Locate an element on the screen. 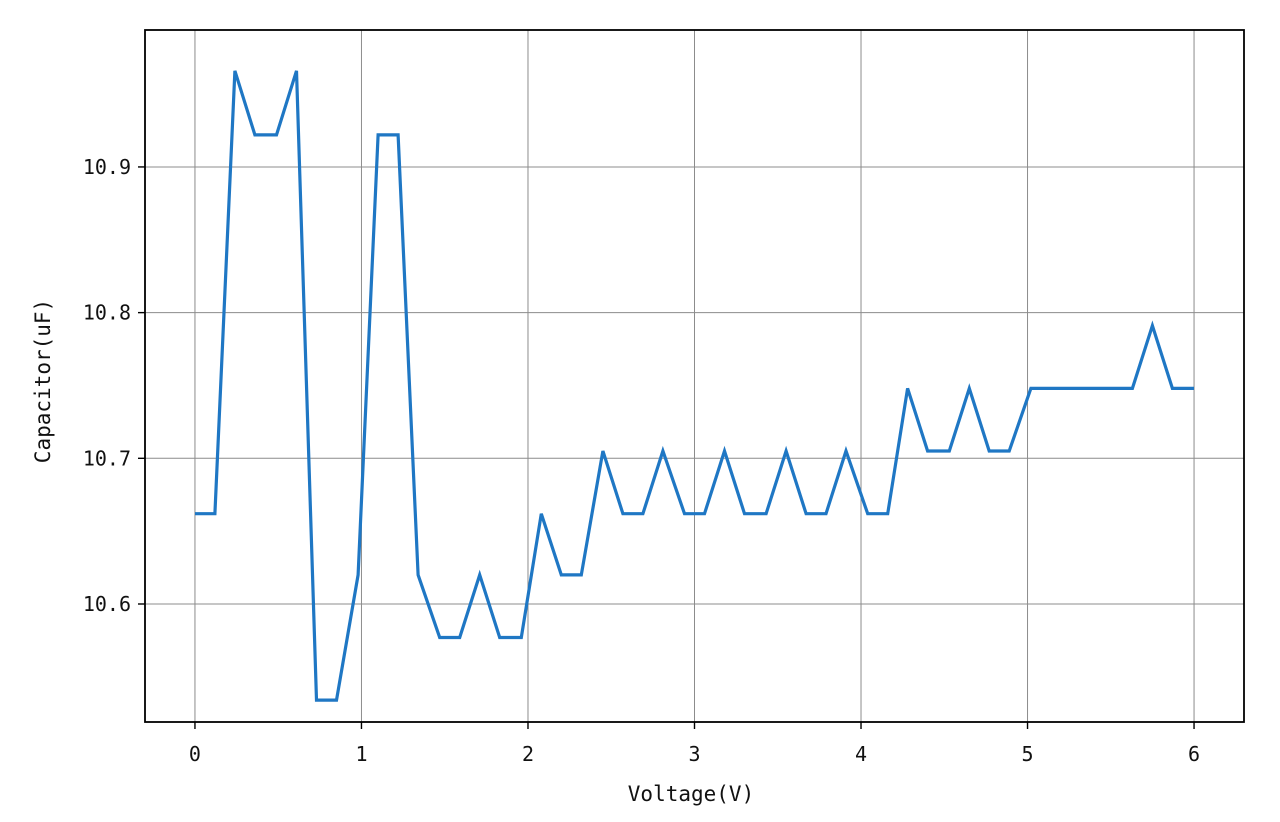 This screenshot has width=1280, height=822. x-tick-label: 2 is located at coordinates (528, 754).